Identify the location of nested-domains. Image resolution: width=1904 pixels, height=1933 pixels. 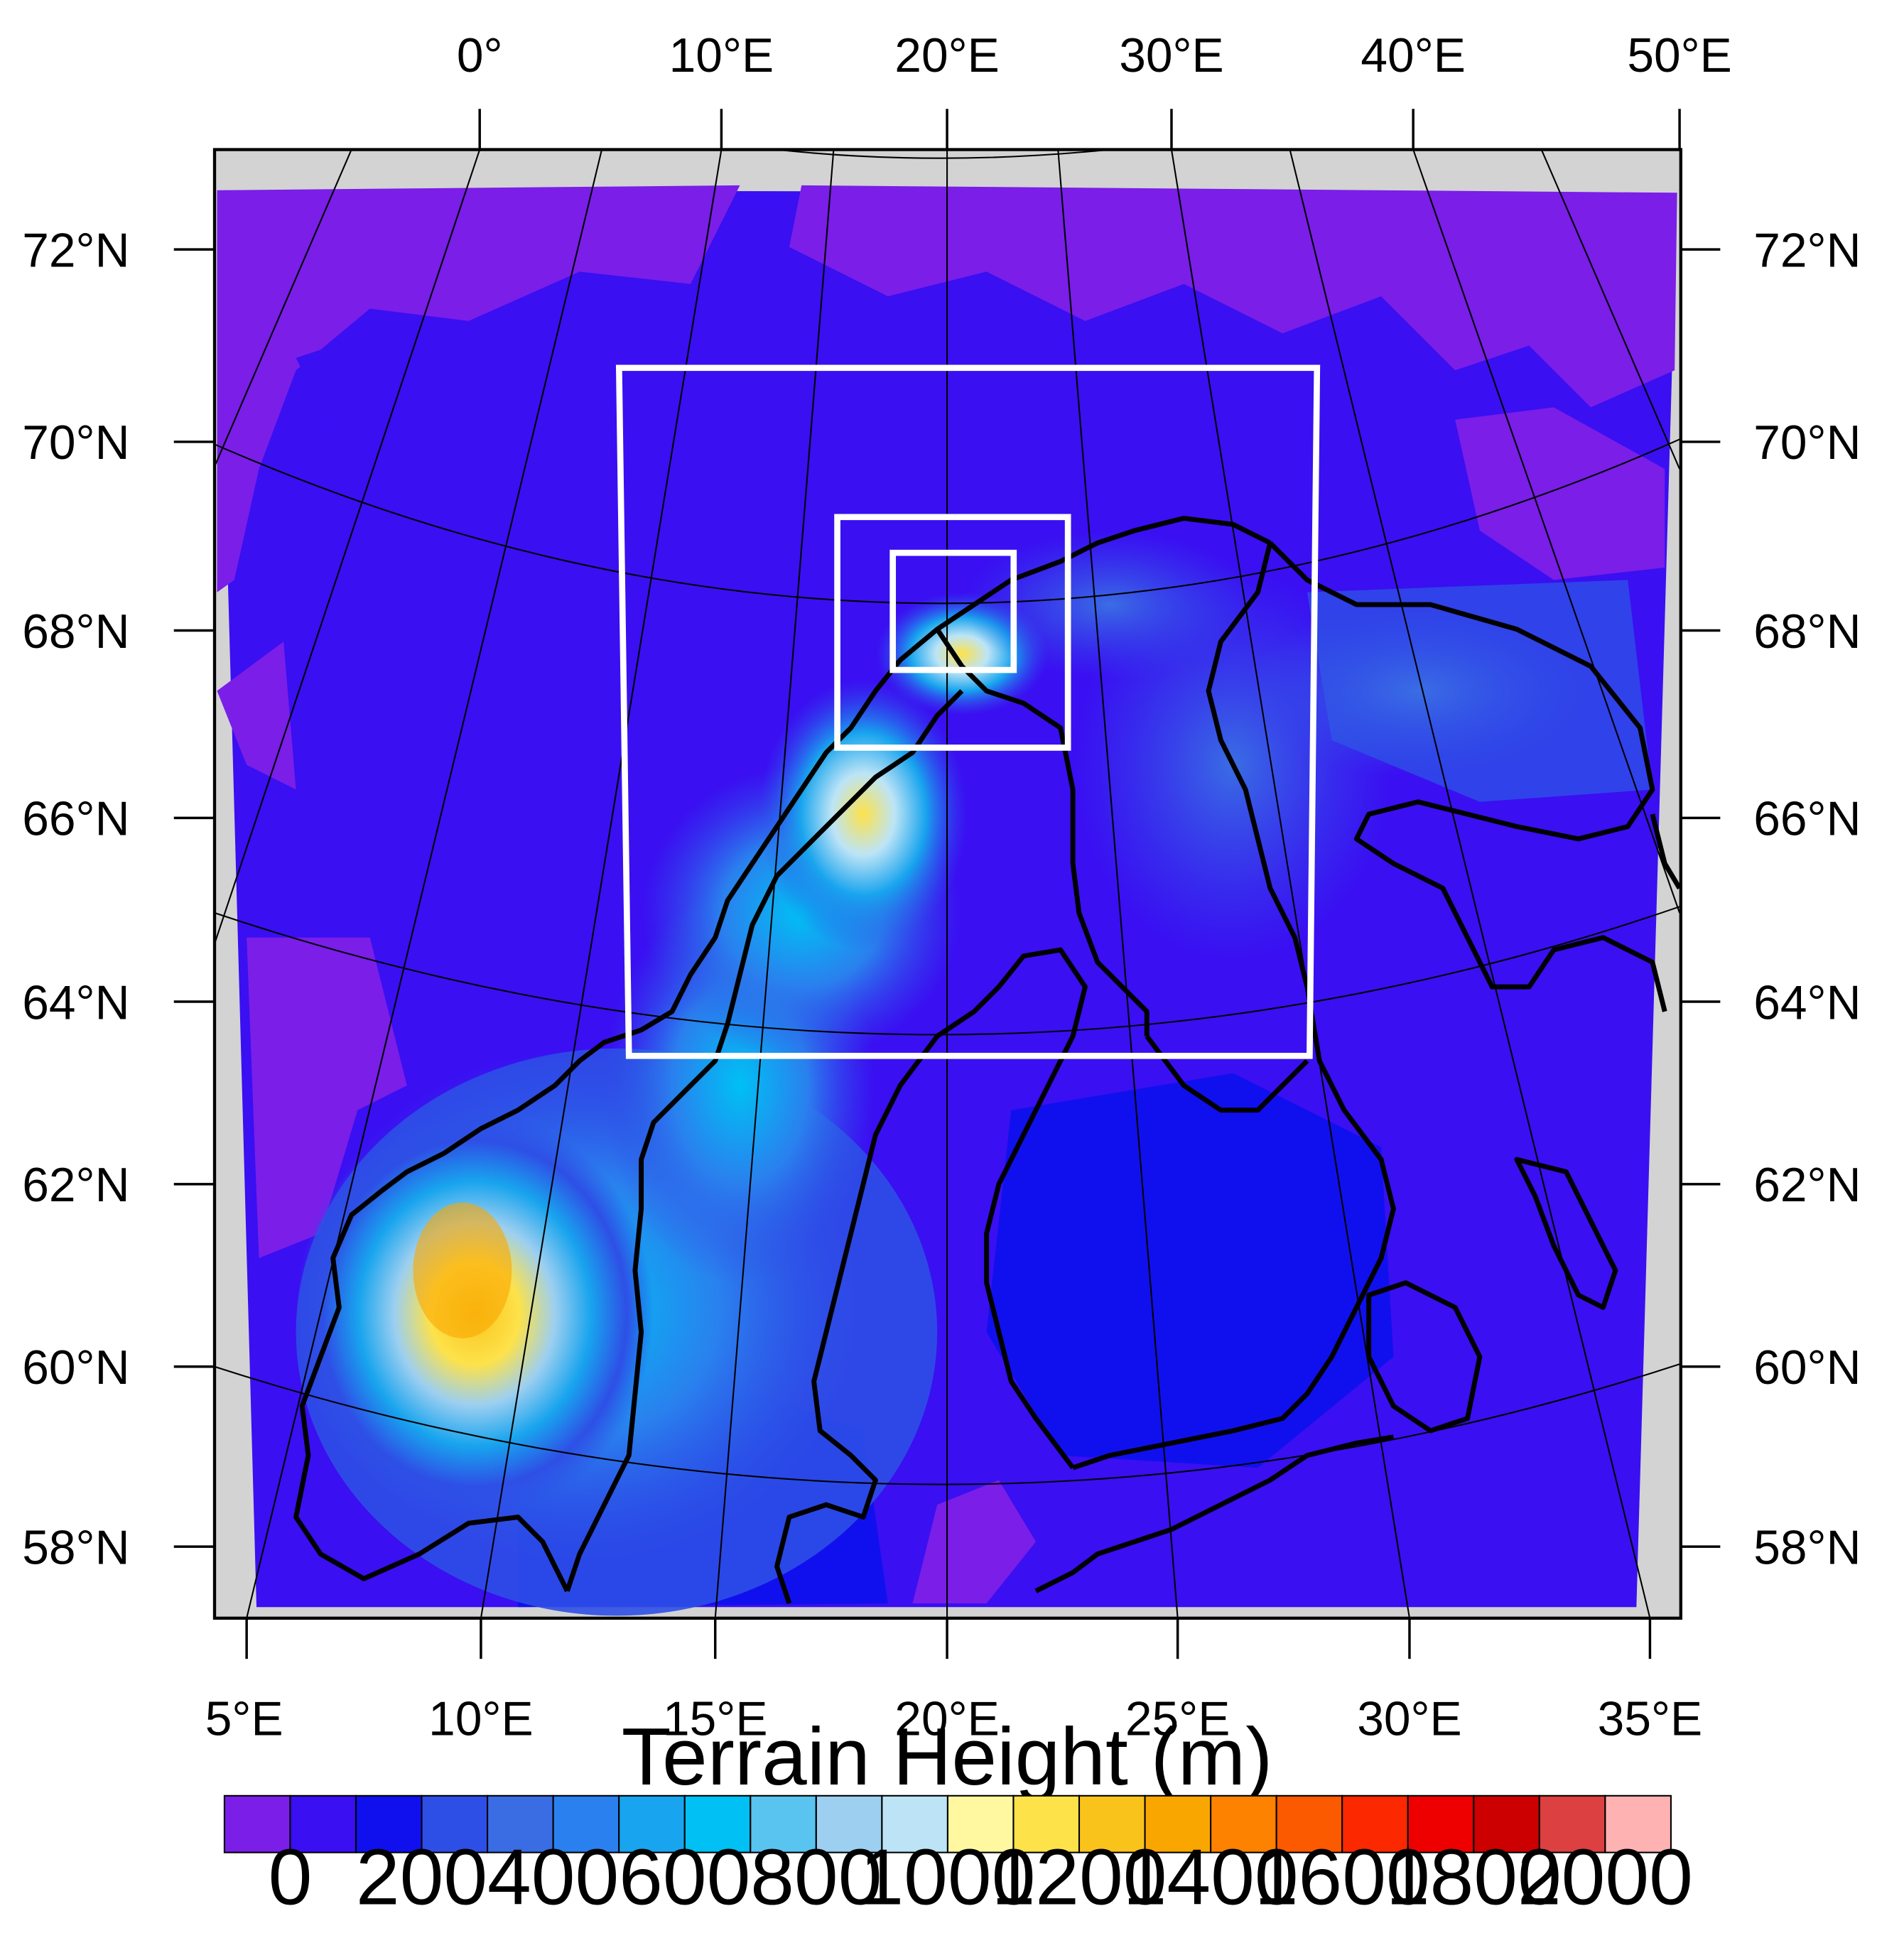
(968, 712).